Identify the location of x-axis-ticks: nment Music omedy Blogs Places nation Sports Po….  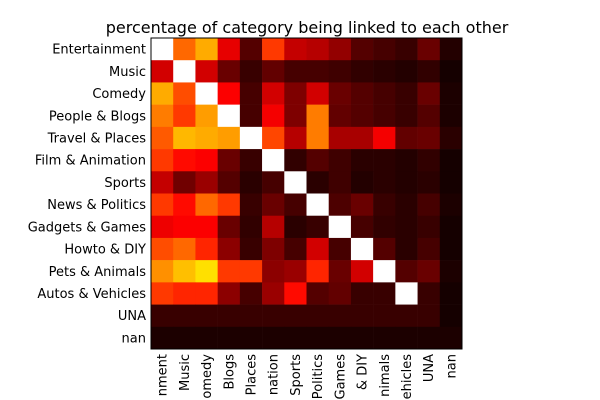
(308, 377).